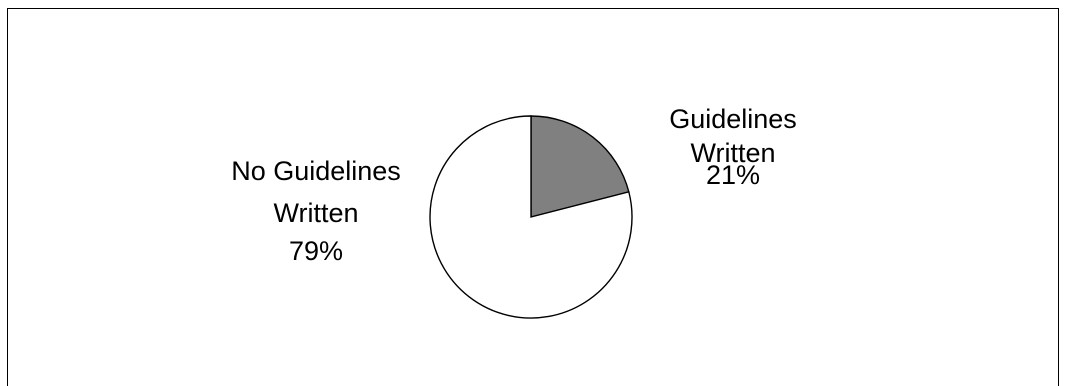 Image resolution: width=1066 pixels, height=386 pixels. I want to click on slice-label-no-guidelines-written-line-3: 79%, so click(316, 251).